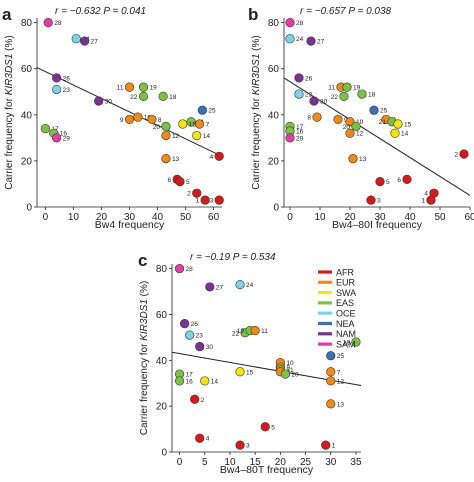 The width and height of the screenshot is (474, 482). I want to click on x-tick-label: 60, so click(469, 217).